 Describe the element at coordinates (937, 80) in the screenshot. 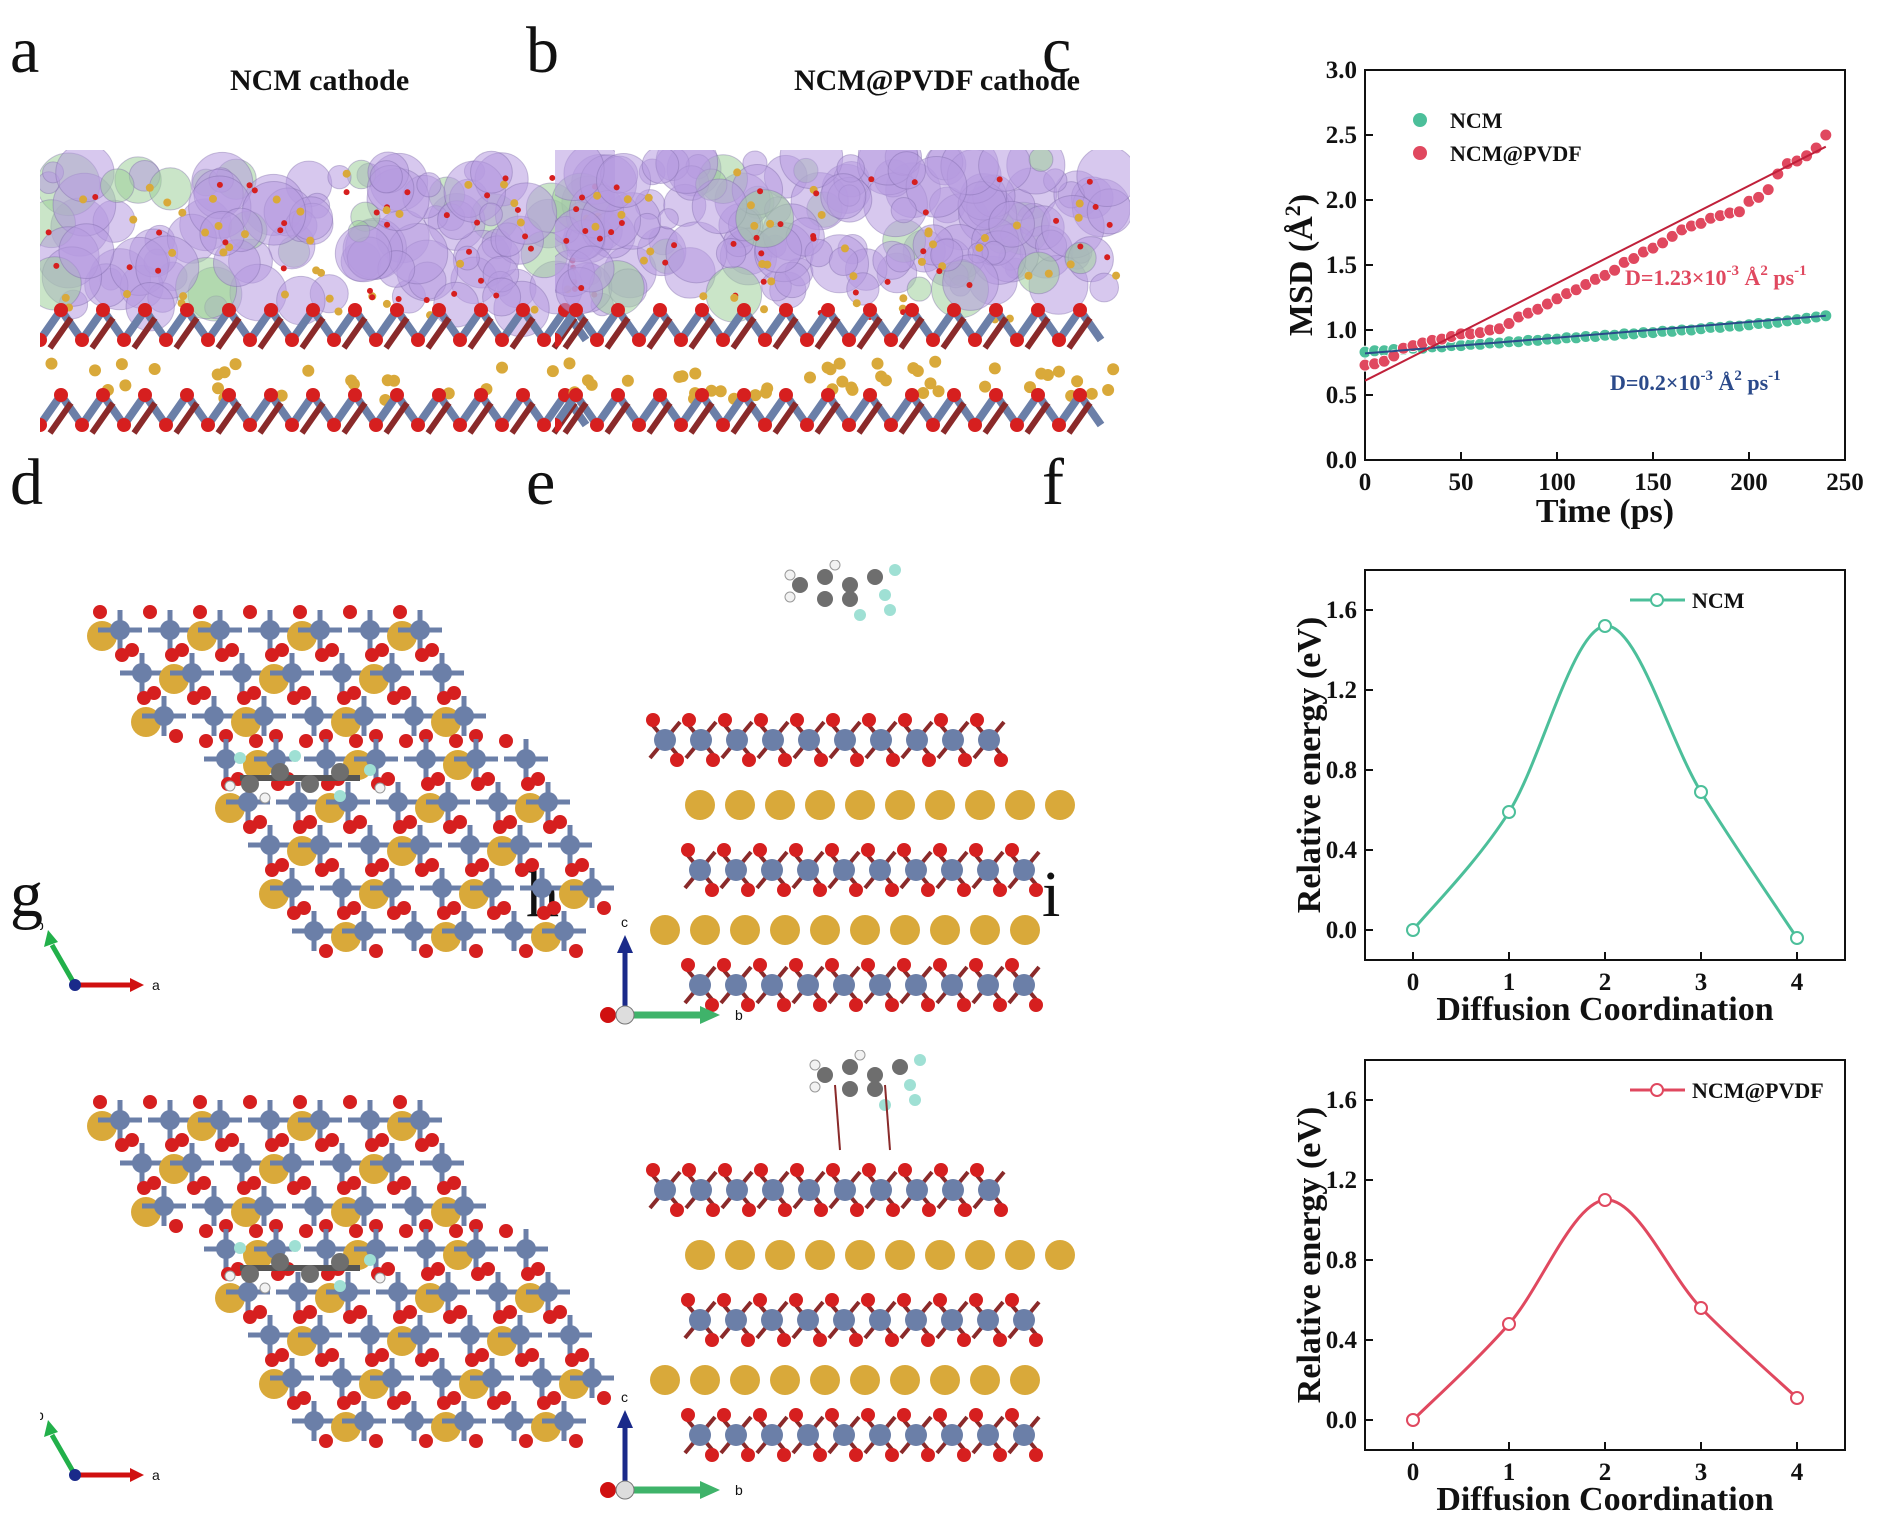

I see `panel-title-b: NCM@PVDF cathode` at that location.